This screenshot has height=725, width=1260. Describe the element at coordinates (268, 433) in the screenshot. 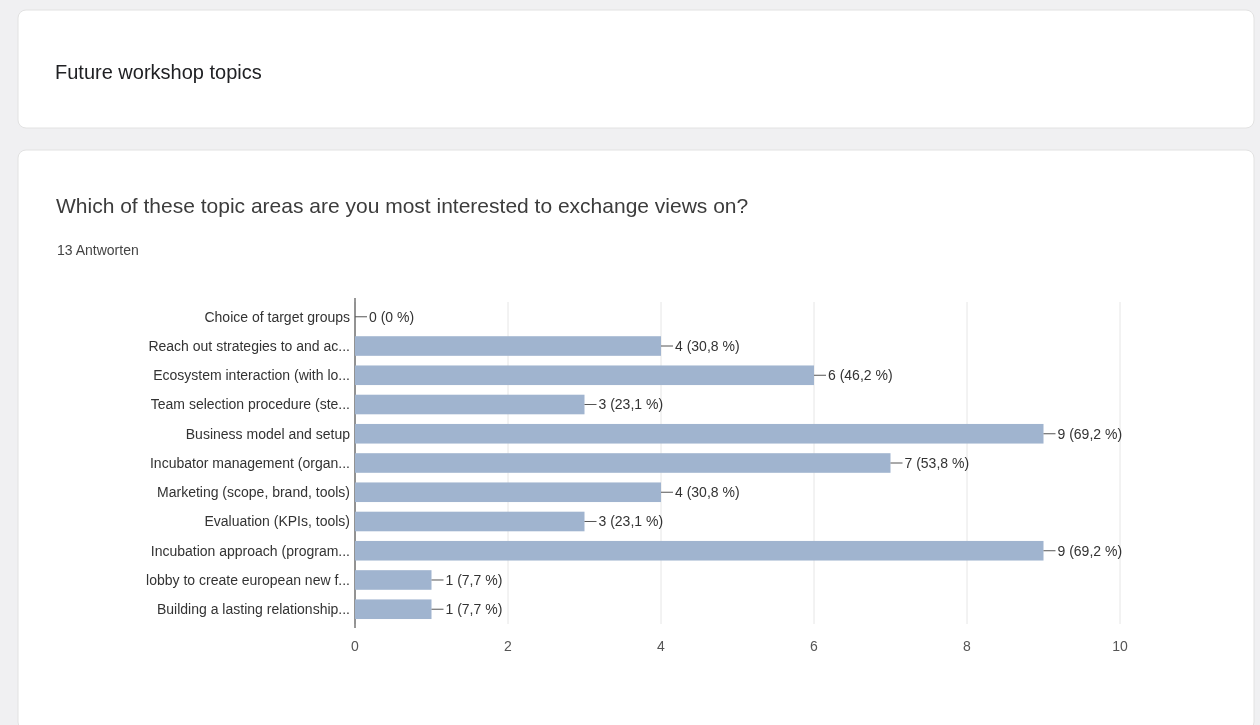

I see `y-tick-label: Business model and setup` at that location.